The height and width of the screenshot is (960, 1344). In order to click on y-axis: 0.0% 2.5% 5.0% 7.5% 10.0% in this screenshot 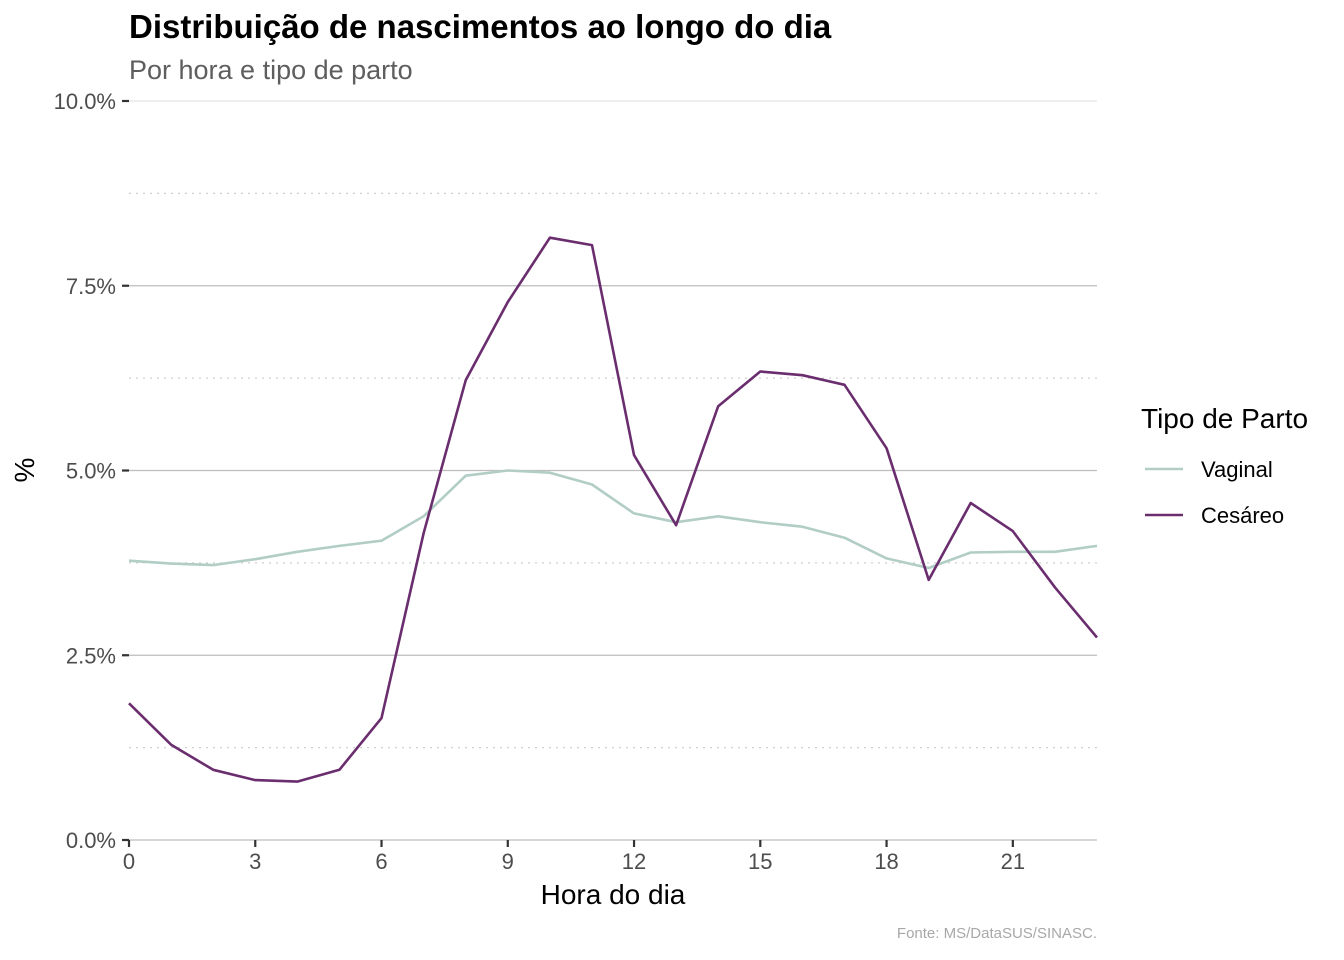, I will do `click(91, 471)`.